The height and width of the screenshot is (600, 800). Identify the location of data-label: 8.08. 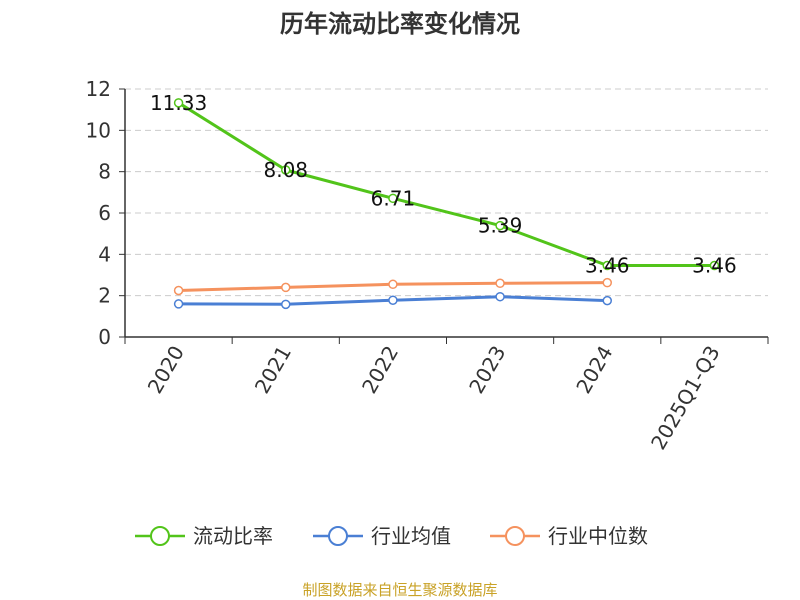
(285, 170).